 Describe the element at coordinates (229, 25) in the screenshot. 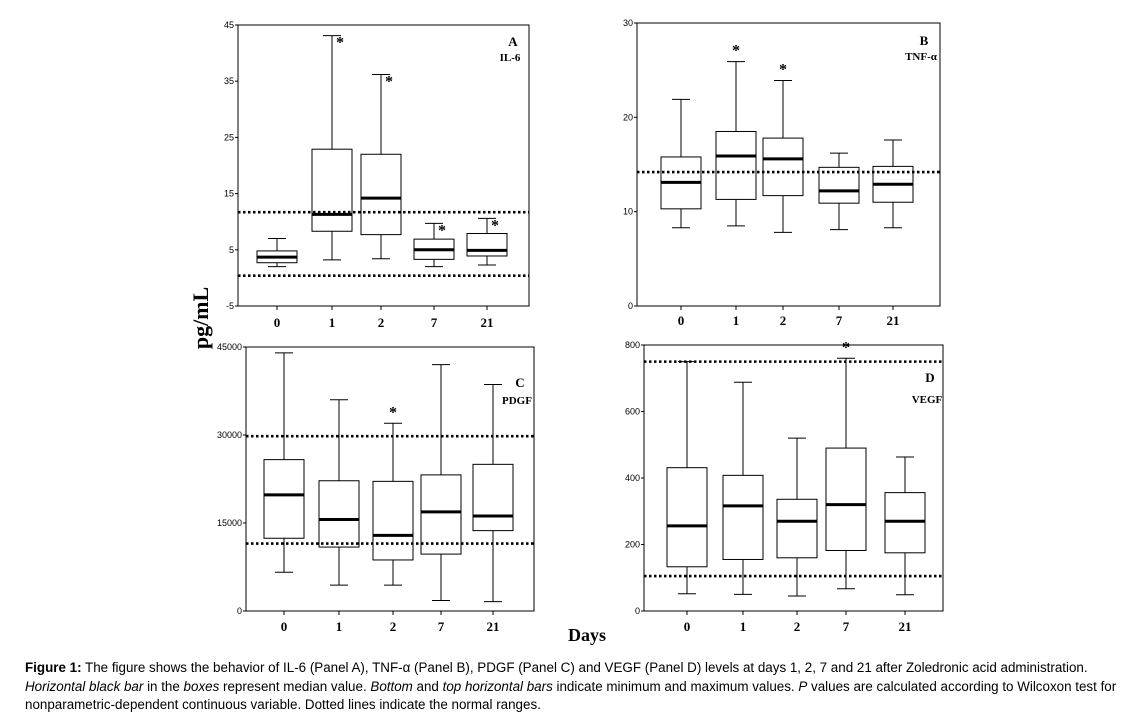

I see `y-tick-label: 45` at that location.